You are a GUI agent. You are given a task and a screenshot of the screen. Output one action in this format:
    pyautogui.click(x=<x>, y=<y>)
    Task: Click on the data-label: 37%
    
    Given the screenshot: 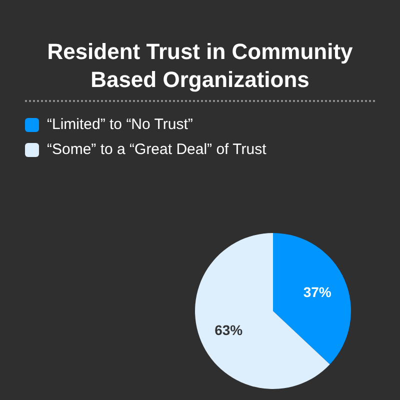 What is the action you would take?
    pyautogui.click(x=317, y=292)
    